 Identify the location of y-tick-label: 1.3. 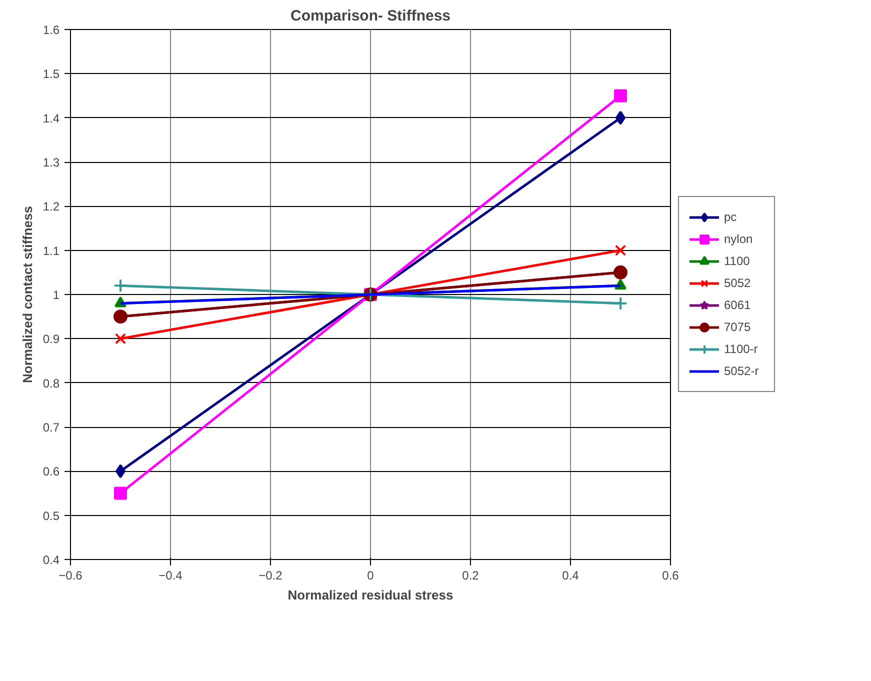
(51, 163).